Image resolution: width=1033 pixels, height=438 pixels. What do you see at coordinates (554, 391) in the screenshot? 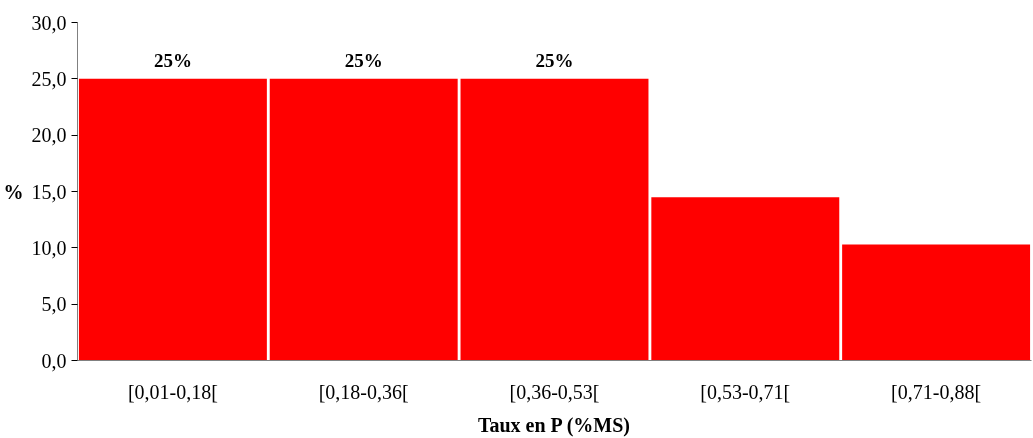
I see `x-tick-label: [0,36-0,53[` at bounding box center [554, 391].